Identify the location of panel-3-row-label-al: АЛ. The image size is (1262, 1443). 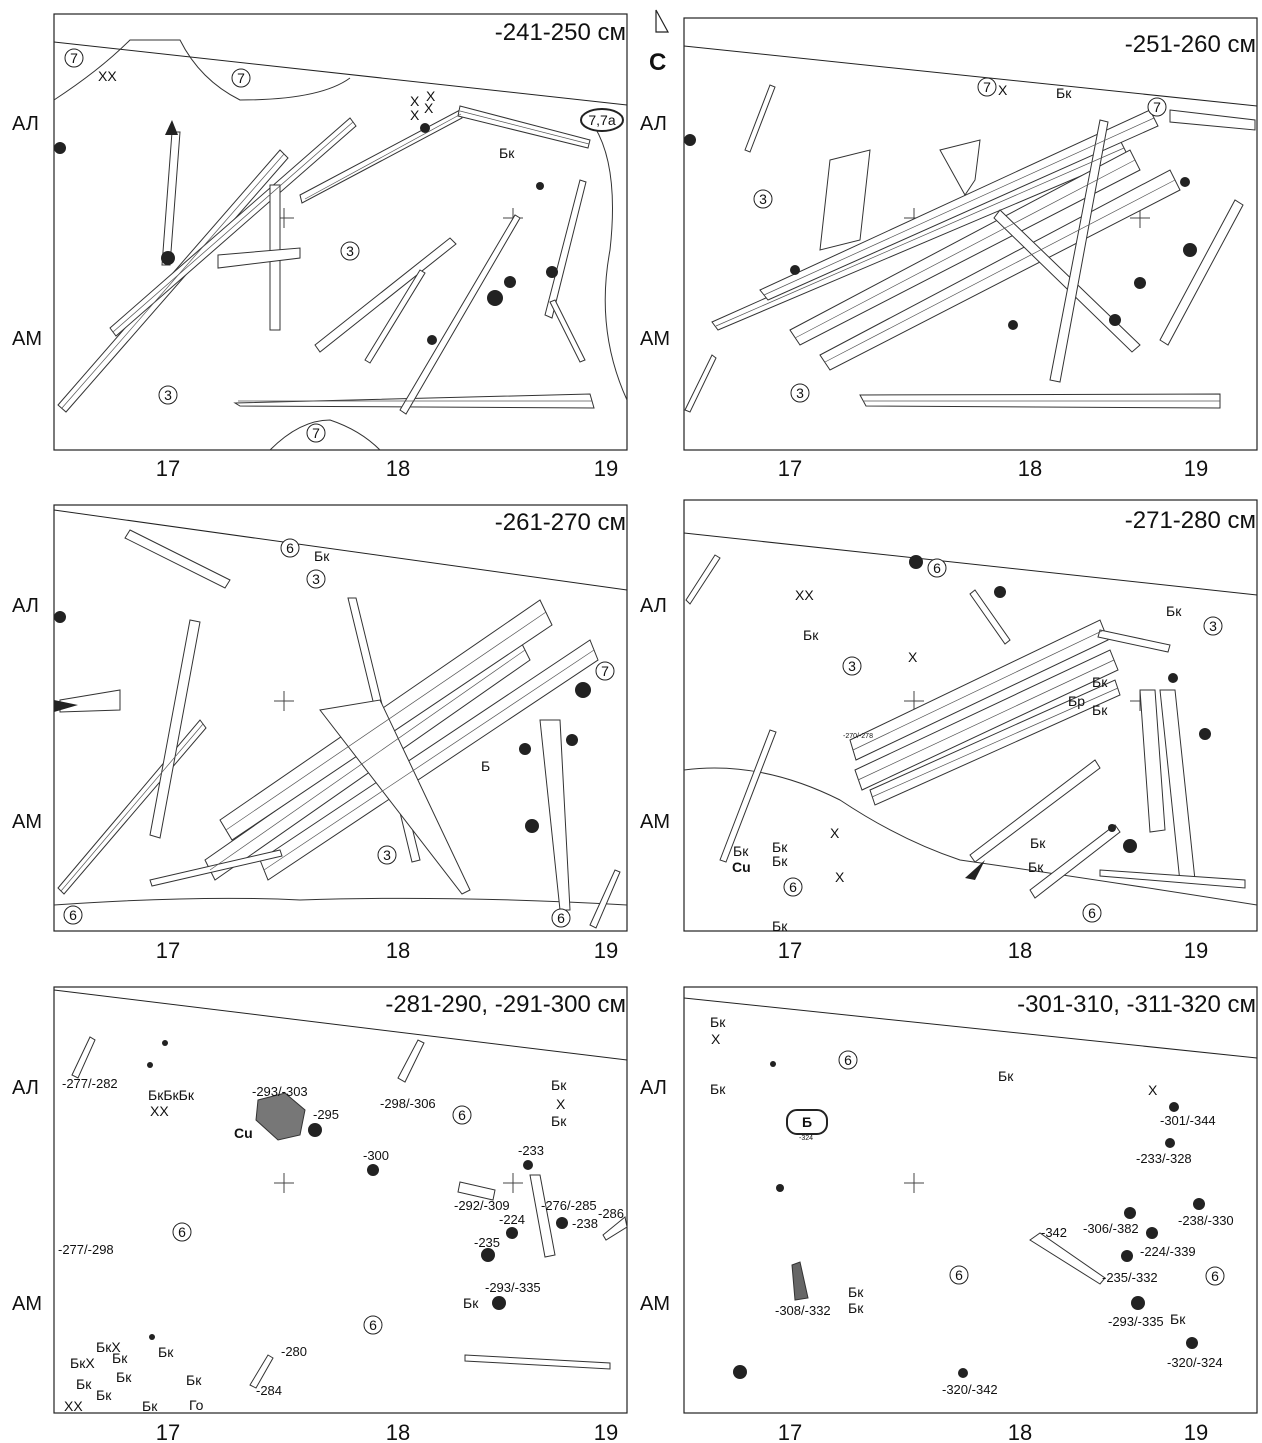
(25, 606).